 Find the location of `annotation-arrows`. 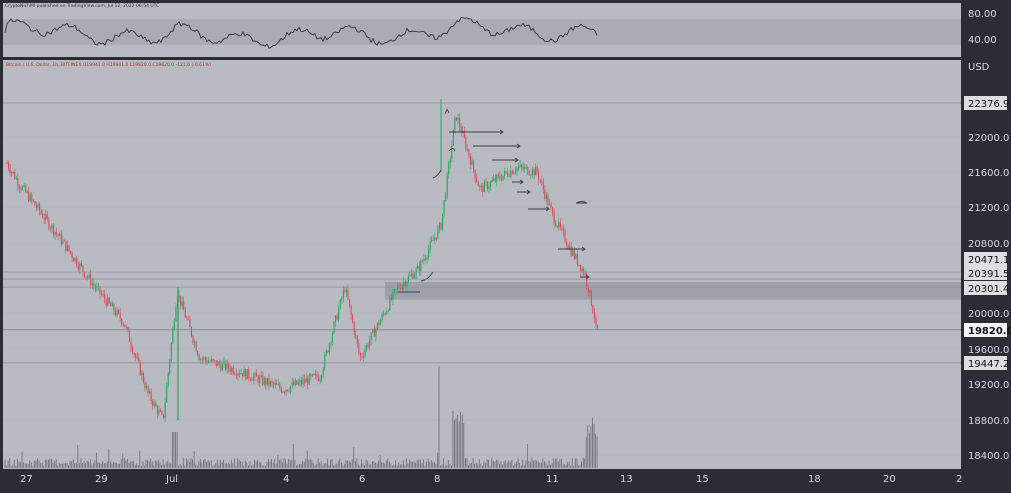

annotation-arrows is located at coordinates (494, 200).